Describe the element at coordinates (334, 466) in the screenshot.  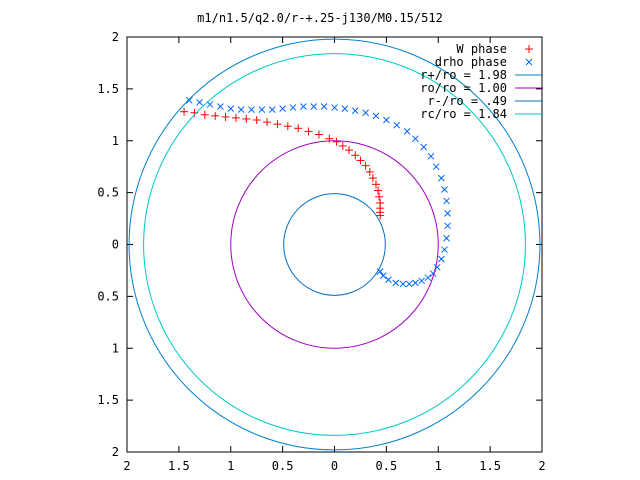
I see `x-tick-label: 0` at that location.